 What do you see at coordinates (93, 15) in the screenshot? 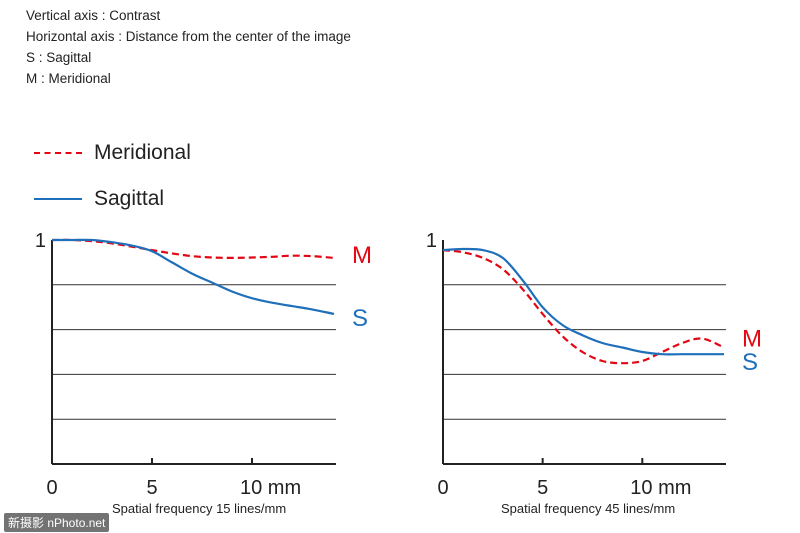
I see `note-vertical-axis: Vertical axis : Contrast` at bounding box center [93, 15].